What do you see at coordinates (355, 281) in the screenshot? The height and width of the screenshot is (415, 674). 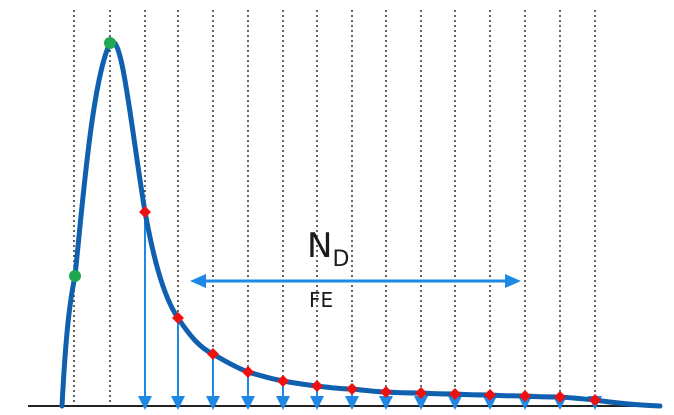 I see `double-headed-arrow-icon` at bounding box center [355, 281].